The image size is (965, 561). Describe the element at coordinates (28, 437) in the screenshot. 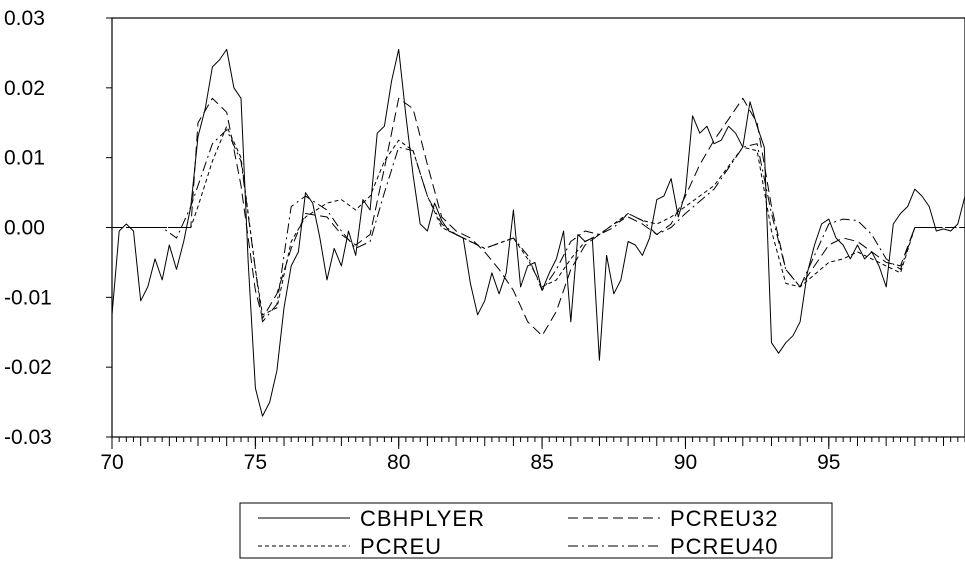

I see `y-tick-label: -0.03` at that location.